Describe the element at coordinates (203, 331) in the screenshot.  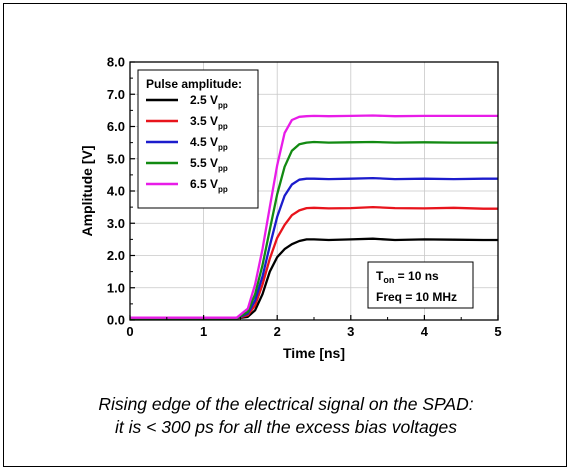
I see `x-tick-label: 1` at that location.